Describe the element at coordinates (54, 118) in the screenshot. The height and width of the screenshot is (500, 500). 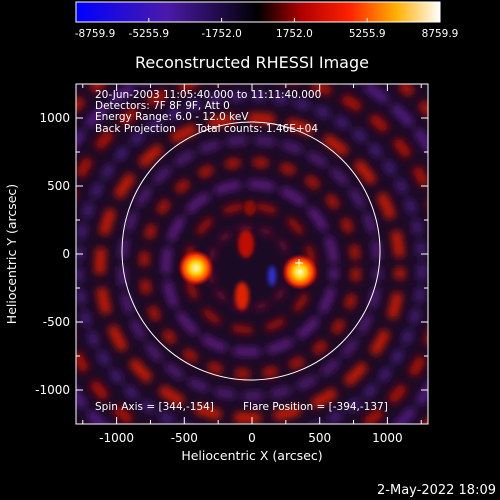
I see `y-tick-label: 1000` at that location.